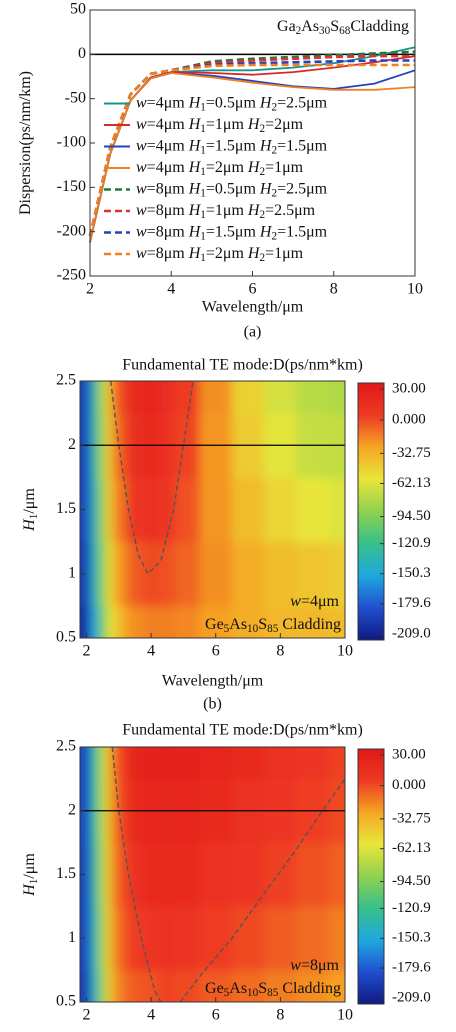 The image size is (456, 1032). What do you see at coordinates (411, 543) in the screenshot?
I see `colorbar-tick-label: -120.9` at bounding box center [411, 543].